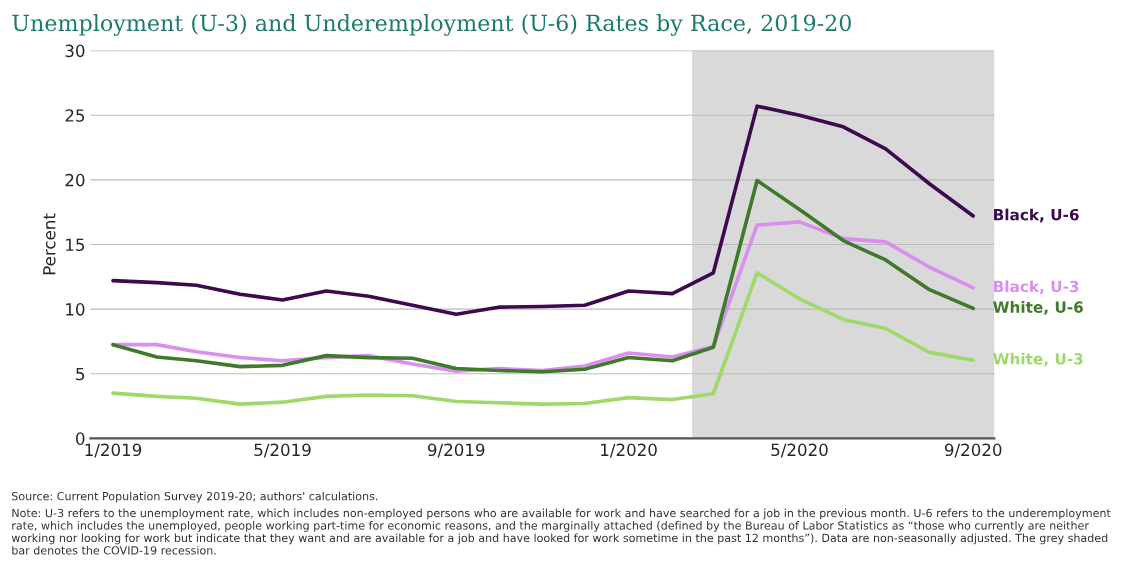 The height and width of the screenshot is (562, 1130). I want to click on y-tick-label: 20, so click(75, 180).